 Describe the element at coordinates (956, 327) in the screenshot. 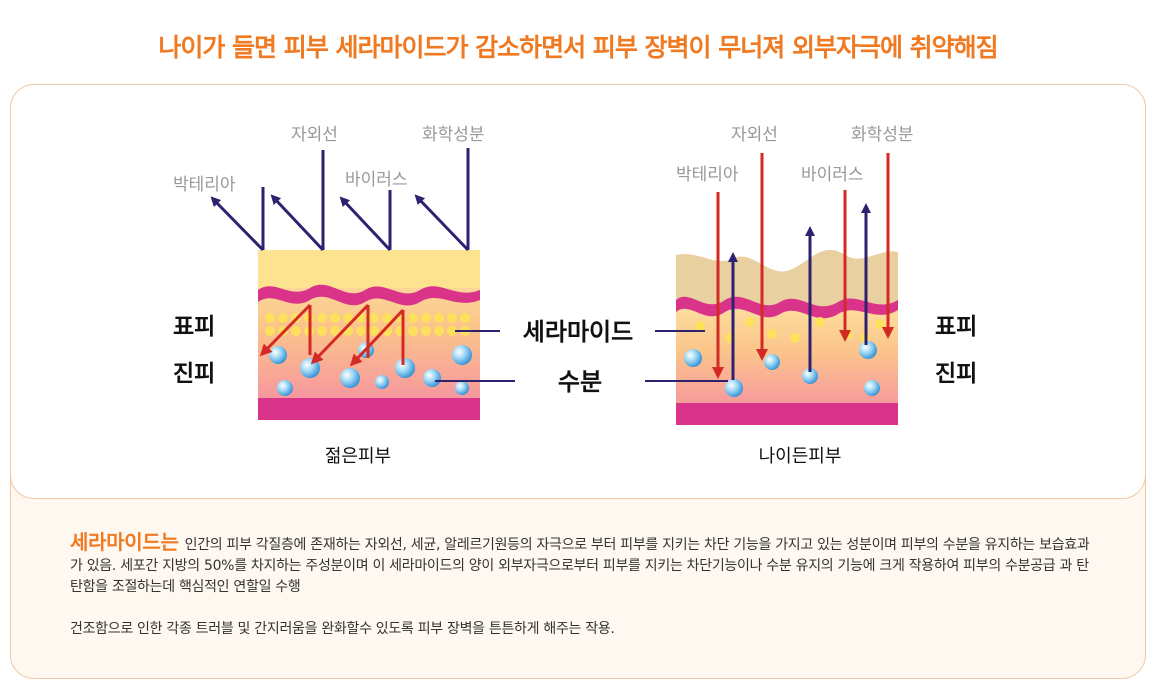

I see `epidermis-label-right: 표피` at that location.